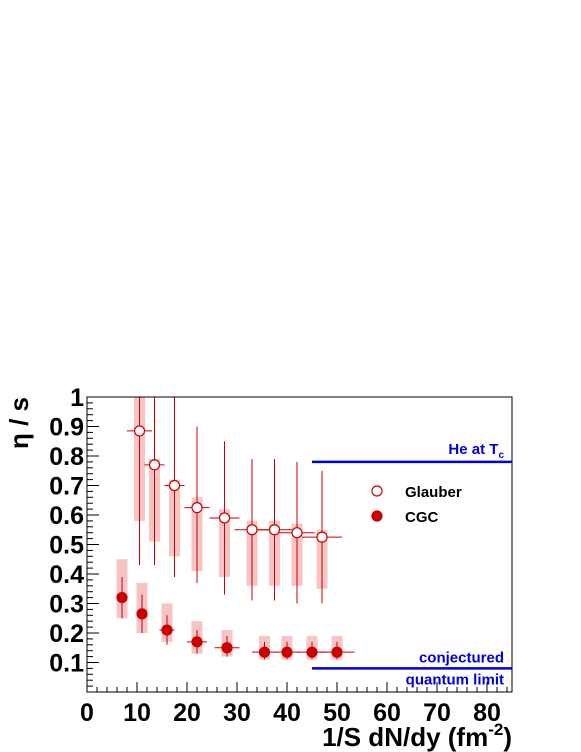  I want to click on y-tick-label: 0.7, so click(66, 487).